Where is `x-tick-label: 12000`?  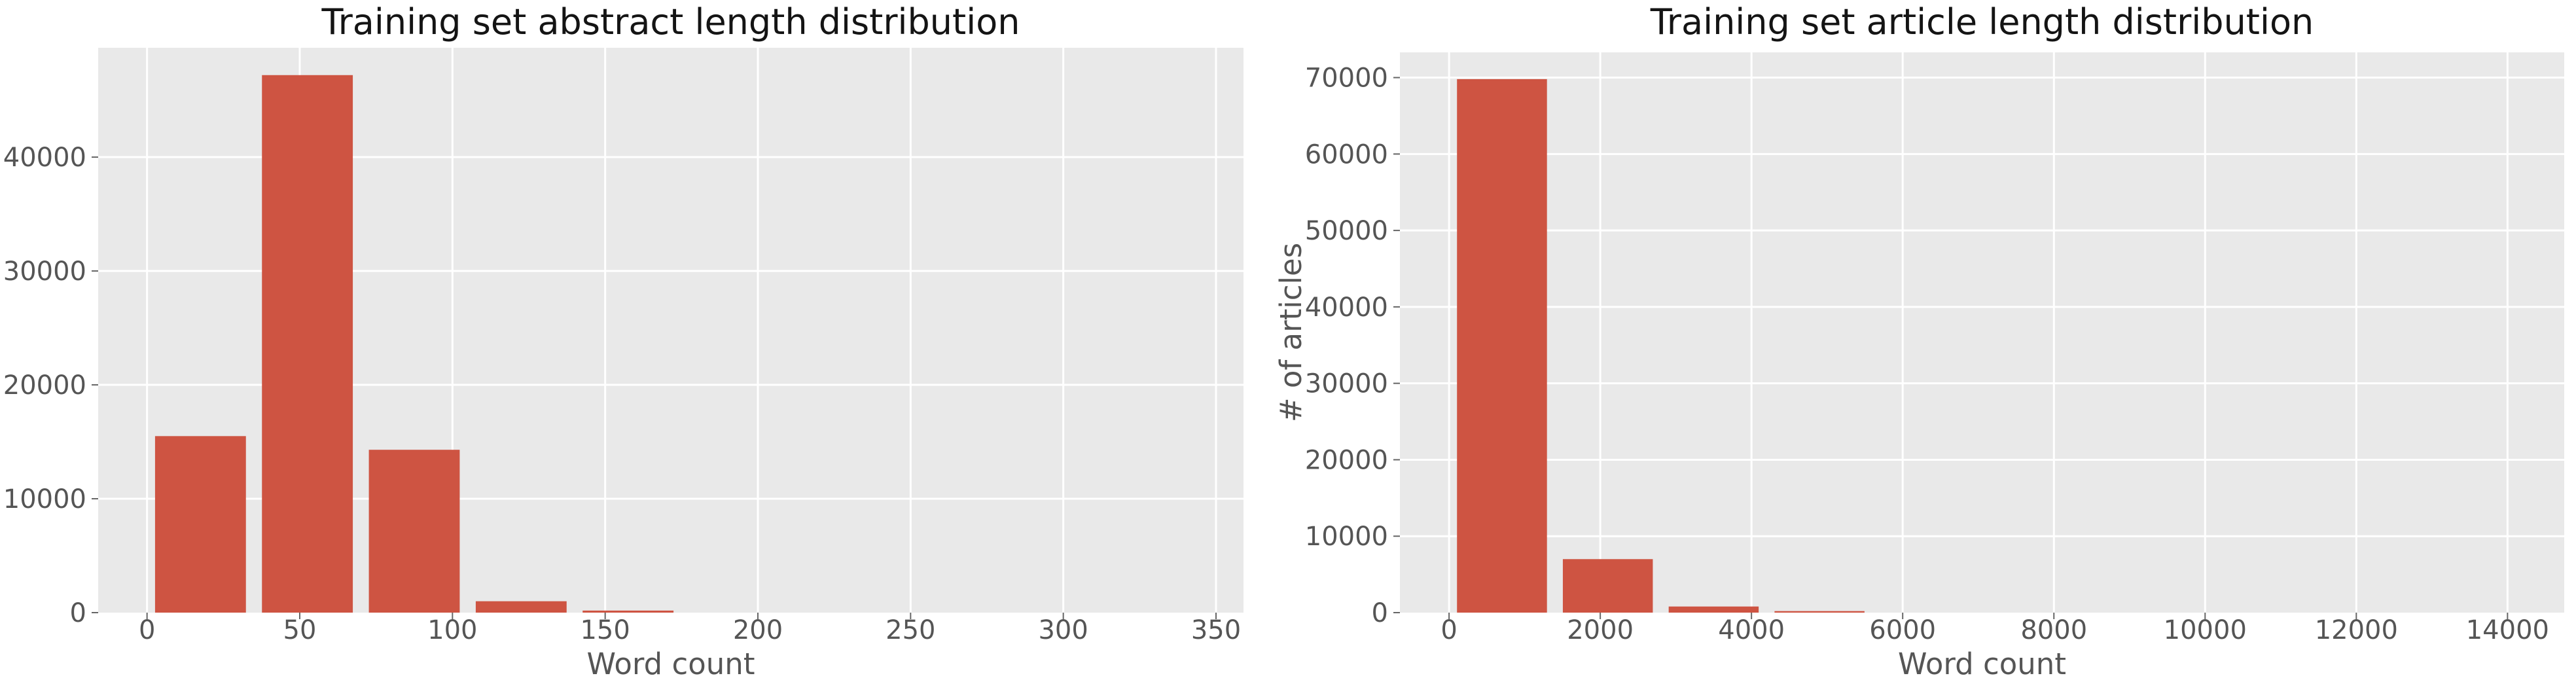
x-tick-label: 12000 is located at coordinates (2356, 630).